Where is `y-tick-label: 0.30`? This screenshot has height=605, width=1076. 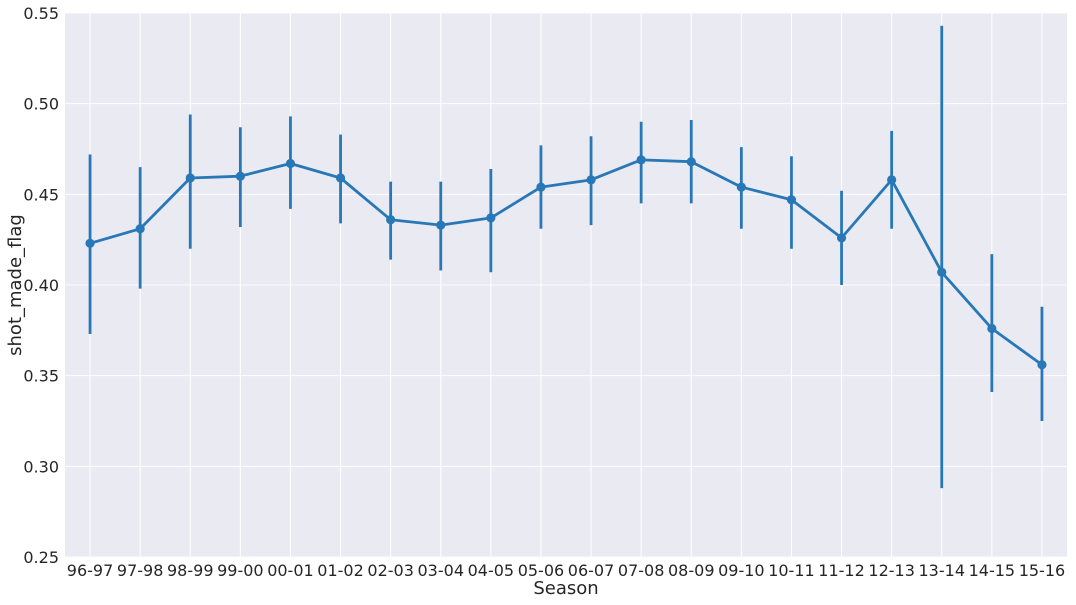 y-tick-label: 0.30 is located at coordinates (41, 466).